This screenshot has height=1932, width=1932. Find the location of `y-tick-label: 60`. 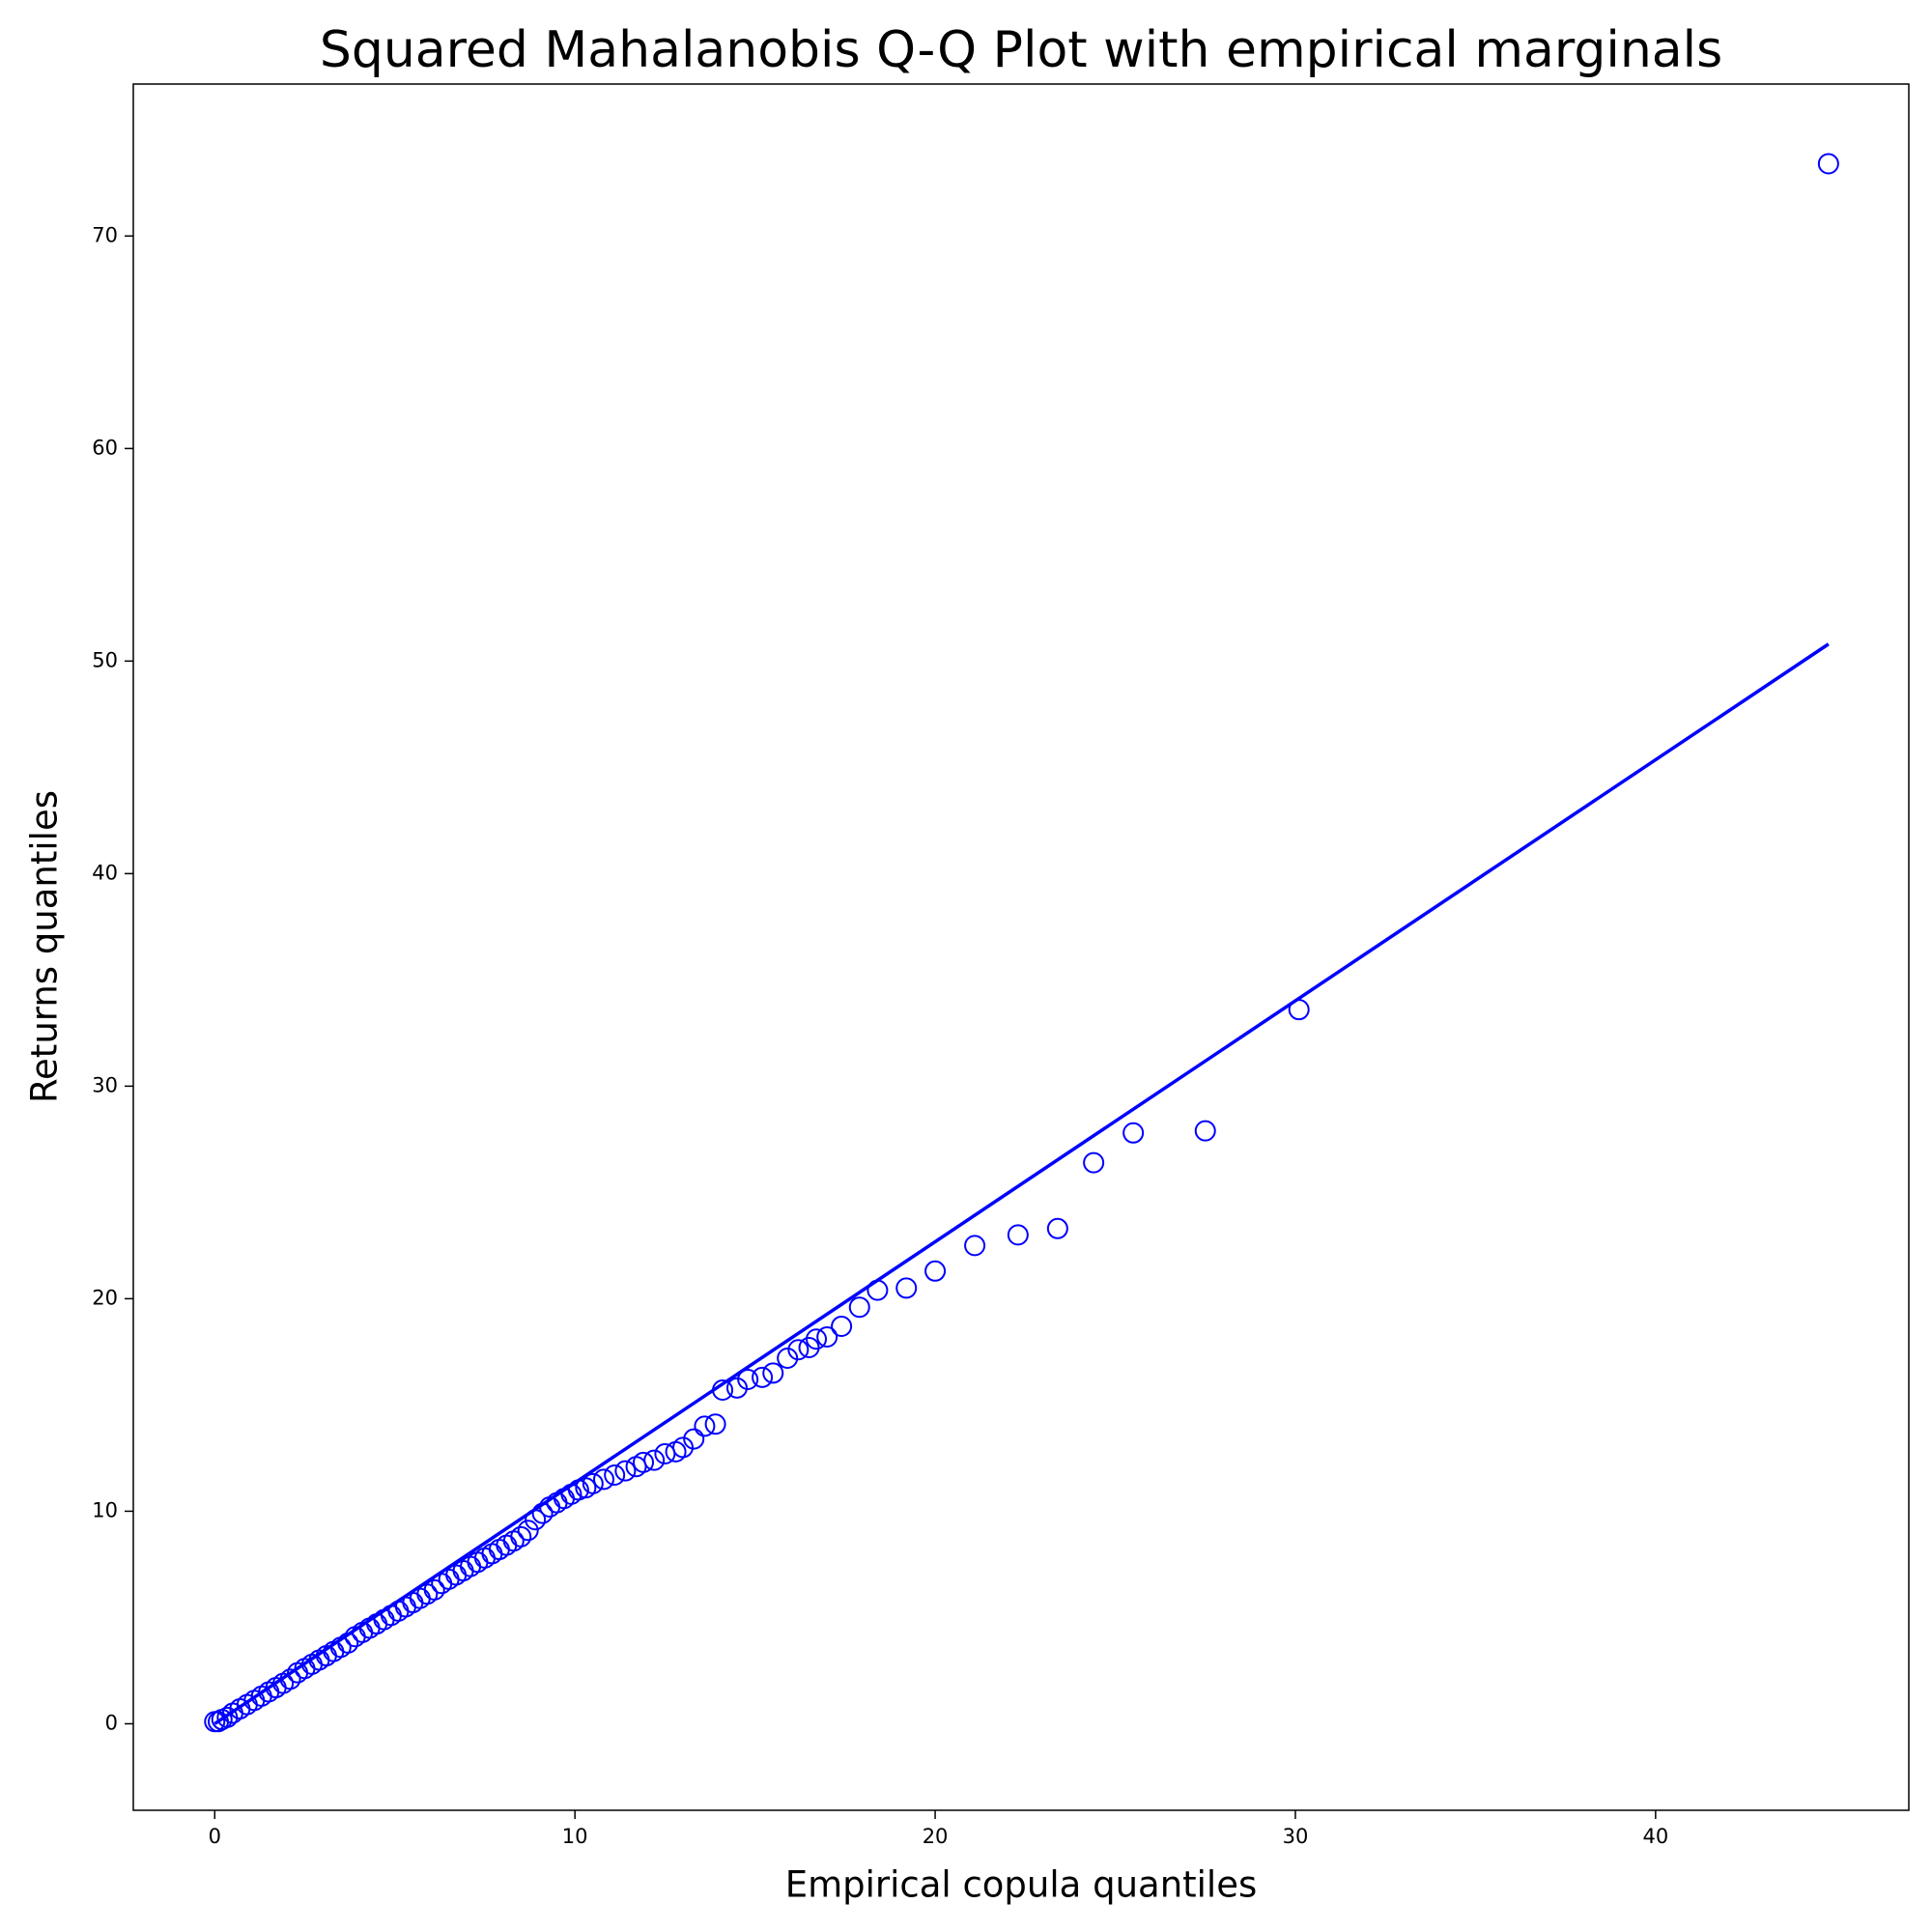

y-tick-label: 60 is located at coordinates (105, 447).